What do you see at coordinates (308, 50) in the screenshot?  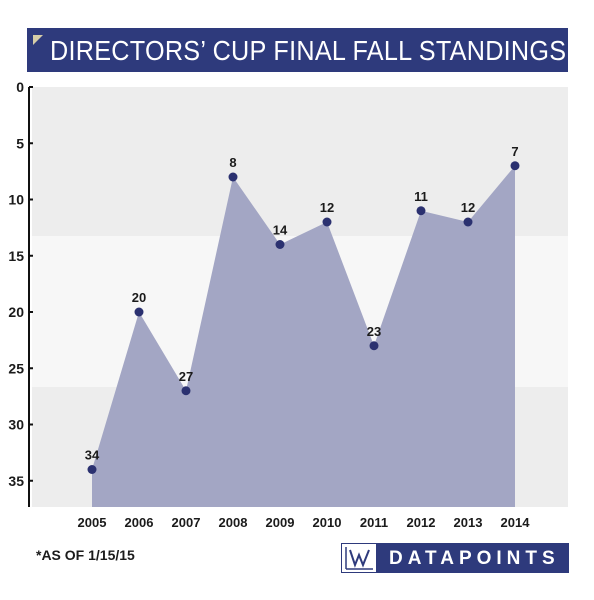 I see `chart-title: DIRECTORS’ CUP FINAL FALL STANDINGS` at bounding box center [308, 50].